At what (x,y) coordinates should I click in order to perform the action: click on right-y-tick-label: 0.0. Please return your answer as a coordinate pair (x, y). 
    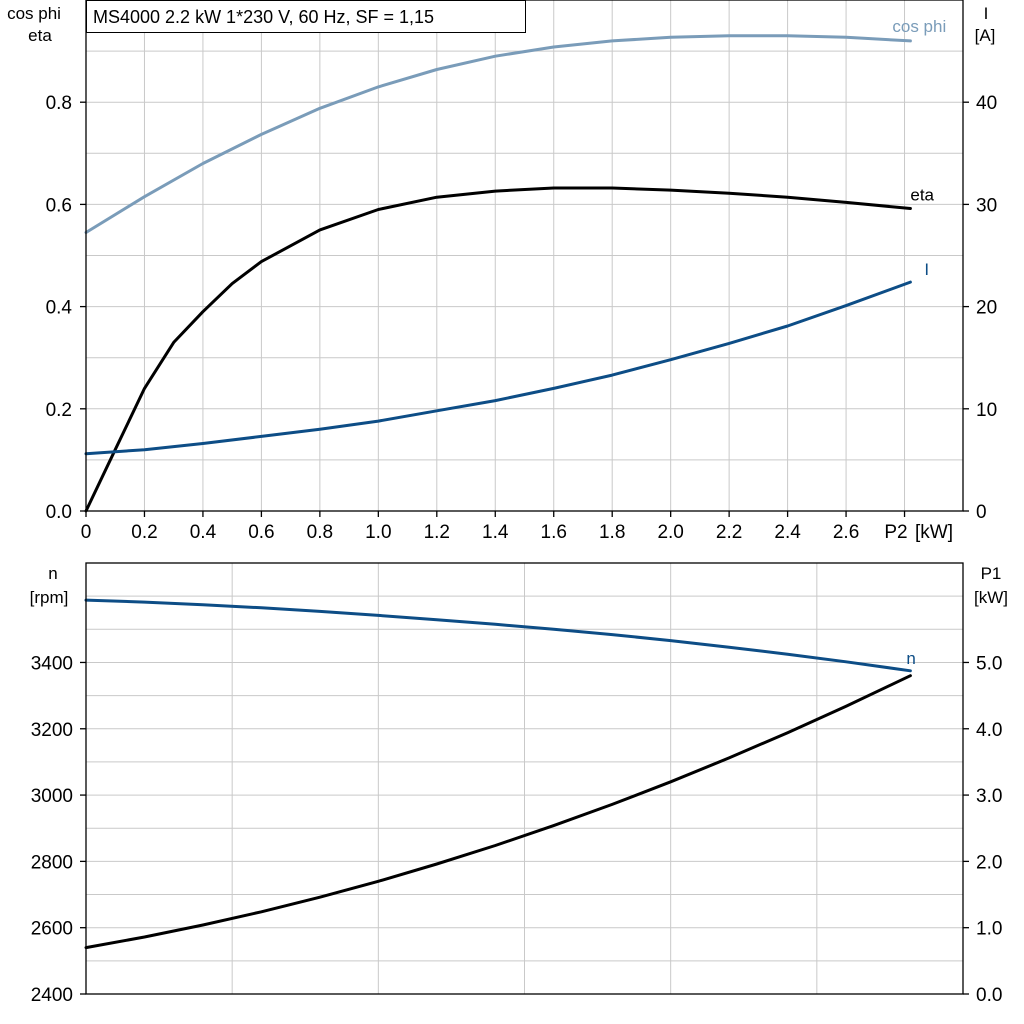
    Looking at the image, I should click on (989, 995).